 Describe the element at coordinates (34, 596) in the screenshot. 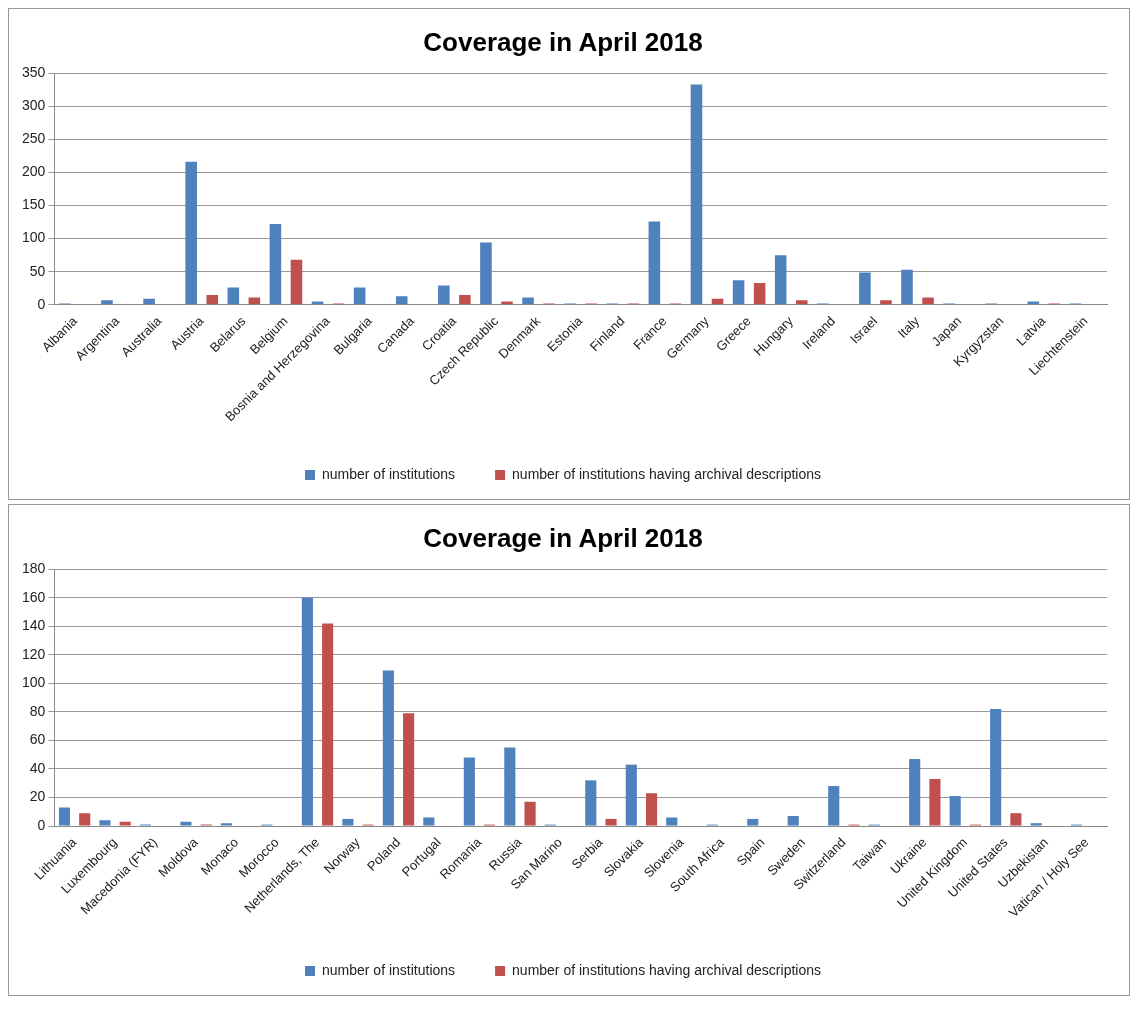

I see `y-tick-label: 160` at that location.